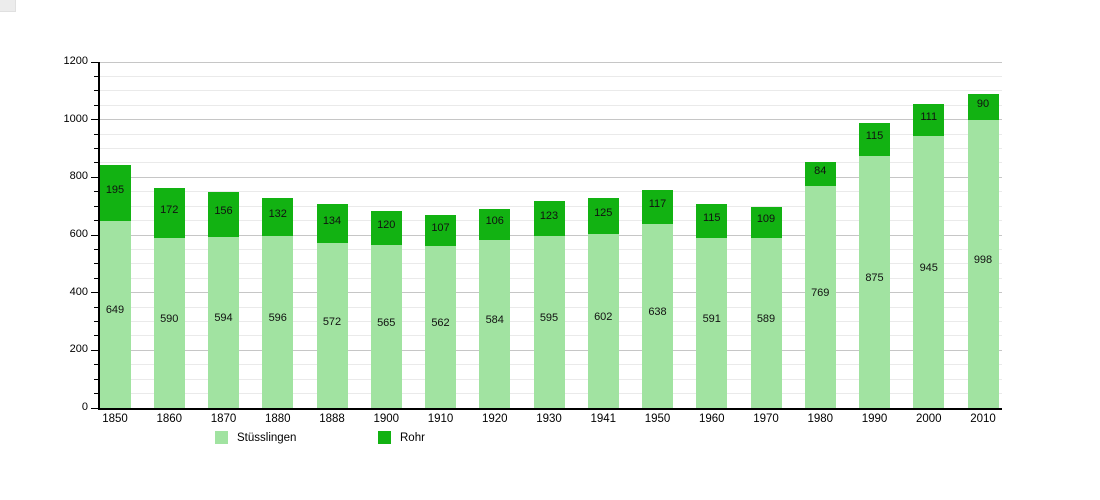  What do you see at coordinates (929, 116) in the screenshot?
I see `bar-value-label: 111` at bounding box center [929, 116].